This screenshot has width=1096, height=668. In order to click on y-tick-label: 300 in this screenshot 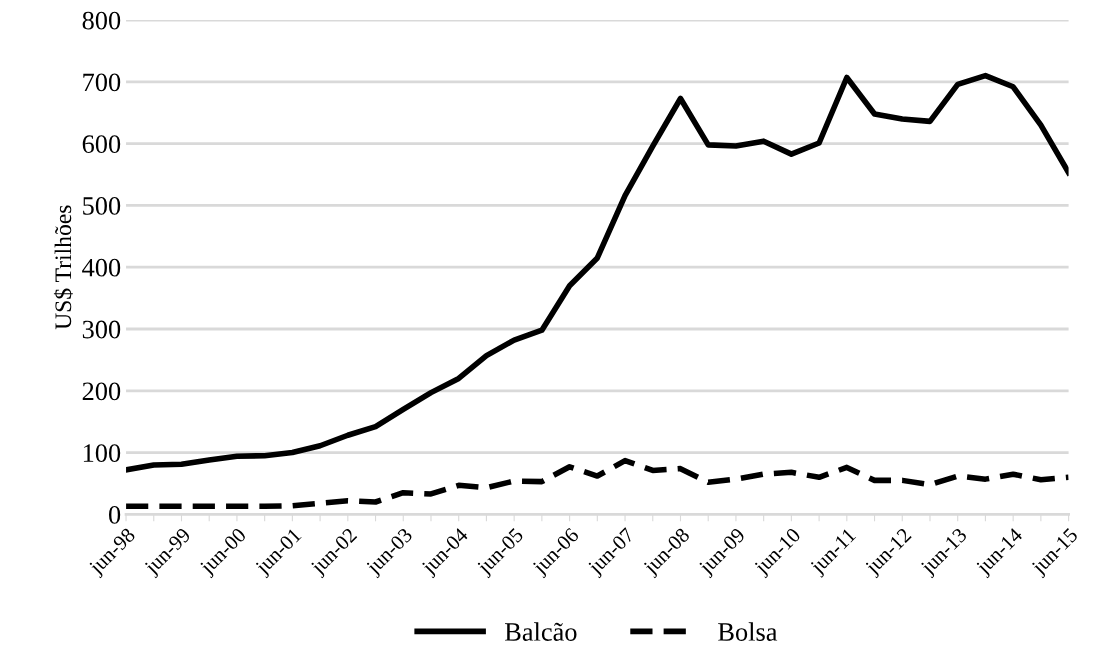, I will do `click(101, 329)`.